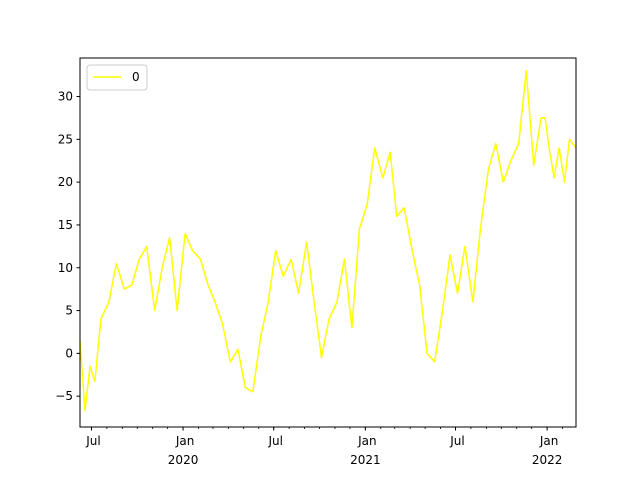 The height and width of the screenshot is (480, 640). I want to click on x-tick-year-label: 2022, so click(547, 460).